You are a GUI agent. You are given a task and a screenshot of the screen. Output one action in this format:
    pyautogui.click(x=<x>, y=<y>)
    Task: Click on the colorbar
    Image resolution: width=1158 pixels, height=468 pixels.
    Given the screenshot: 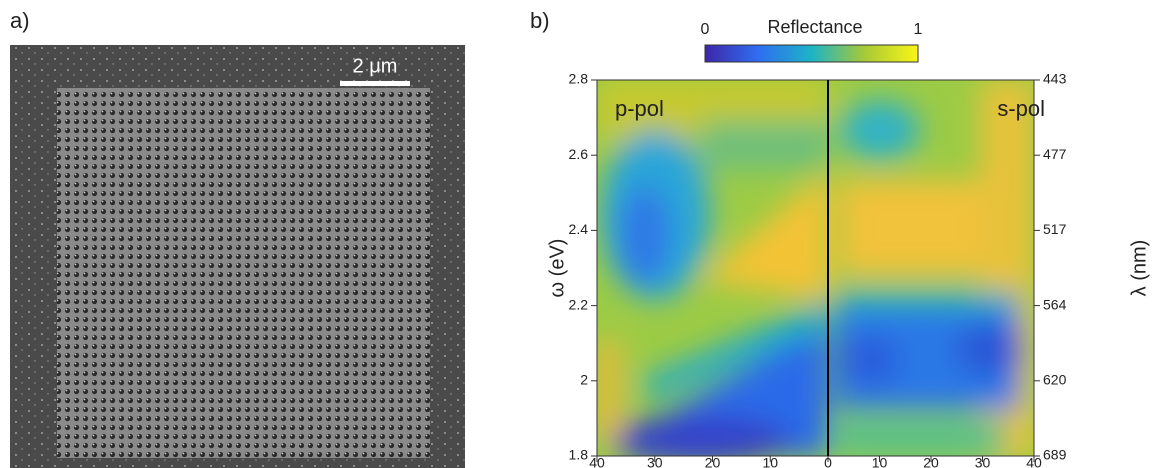 What is the action you would take?
    pyautogui.click(x=811, y=53)
    